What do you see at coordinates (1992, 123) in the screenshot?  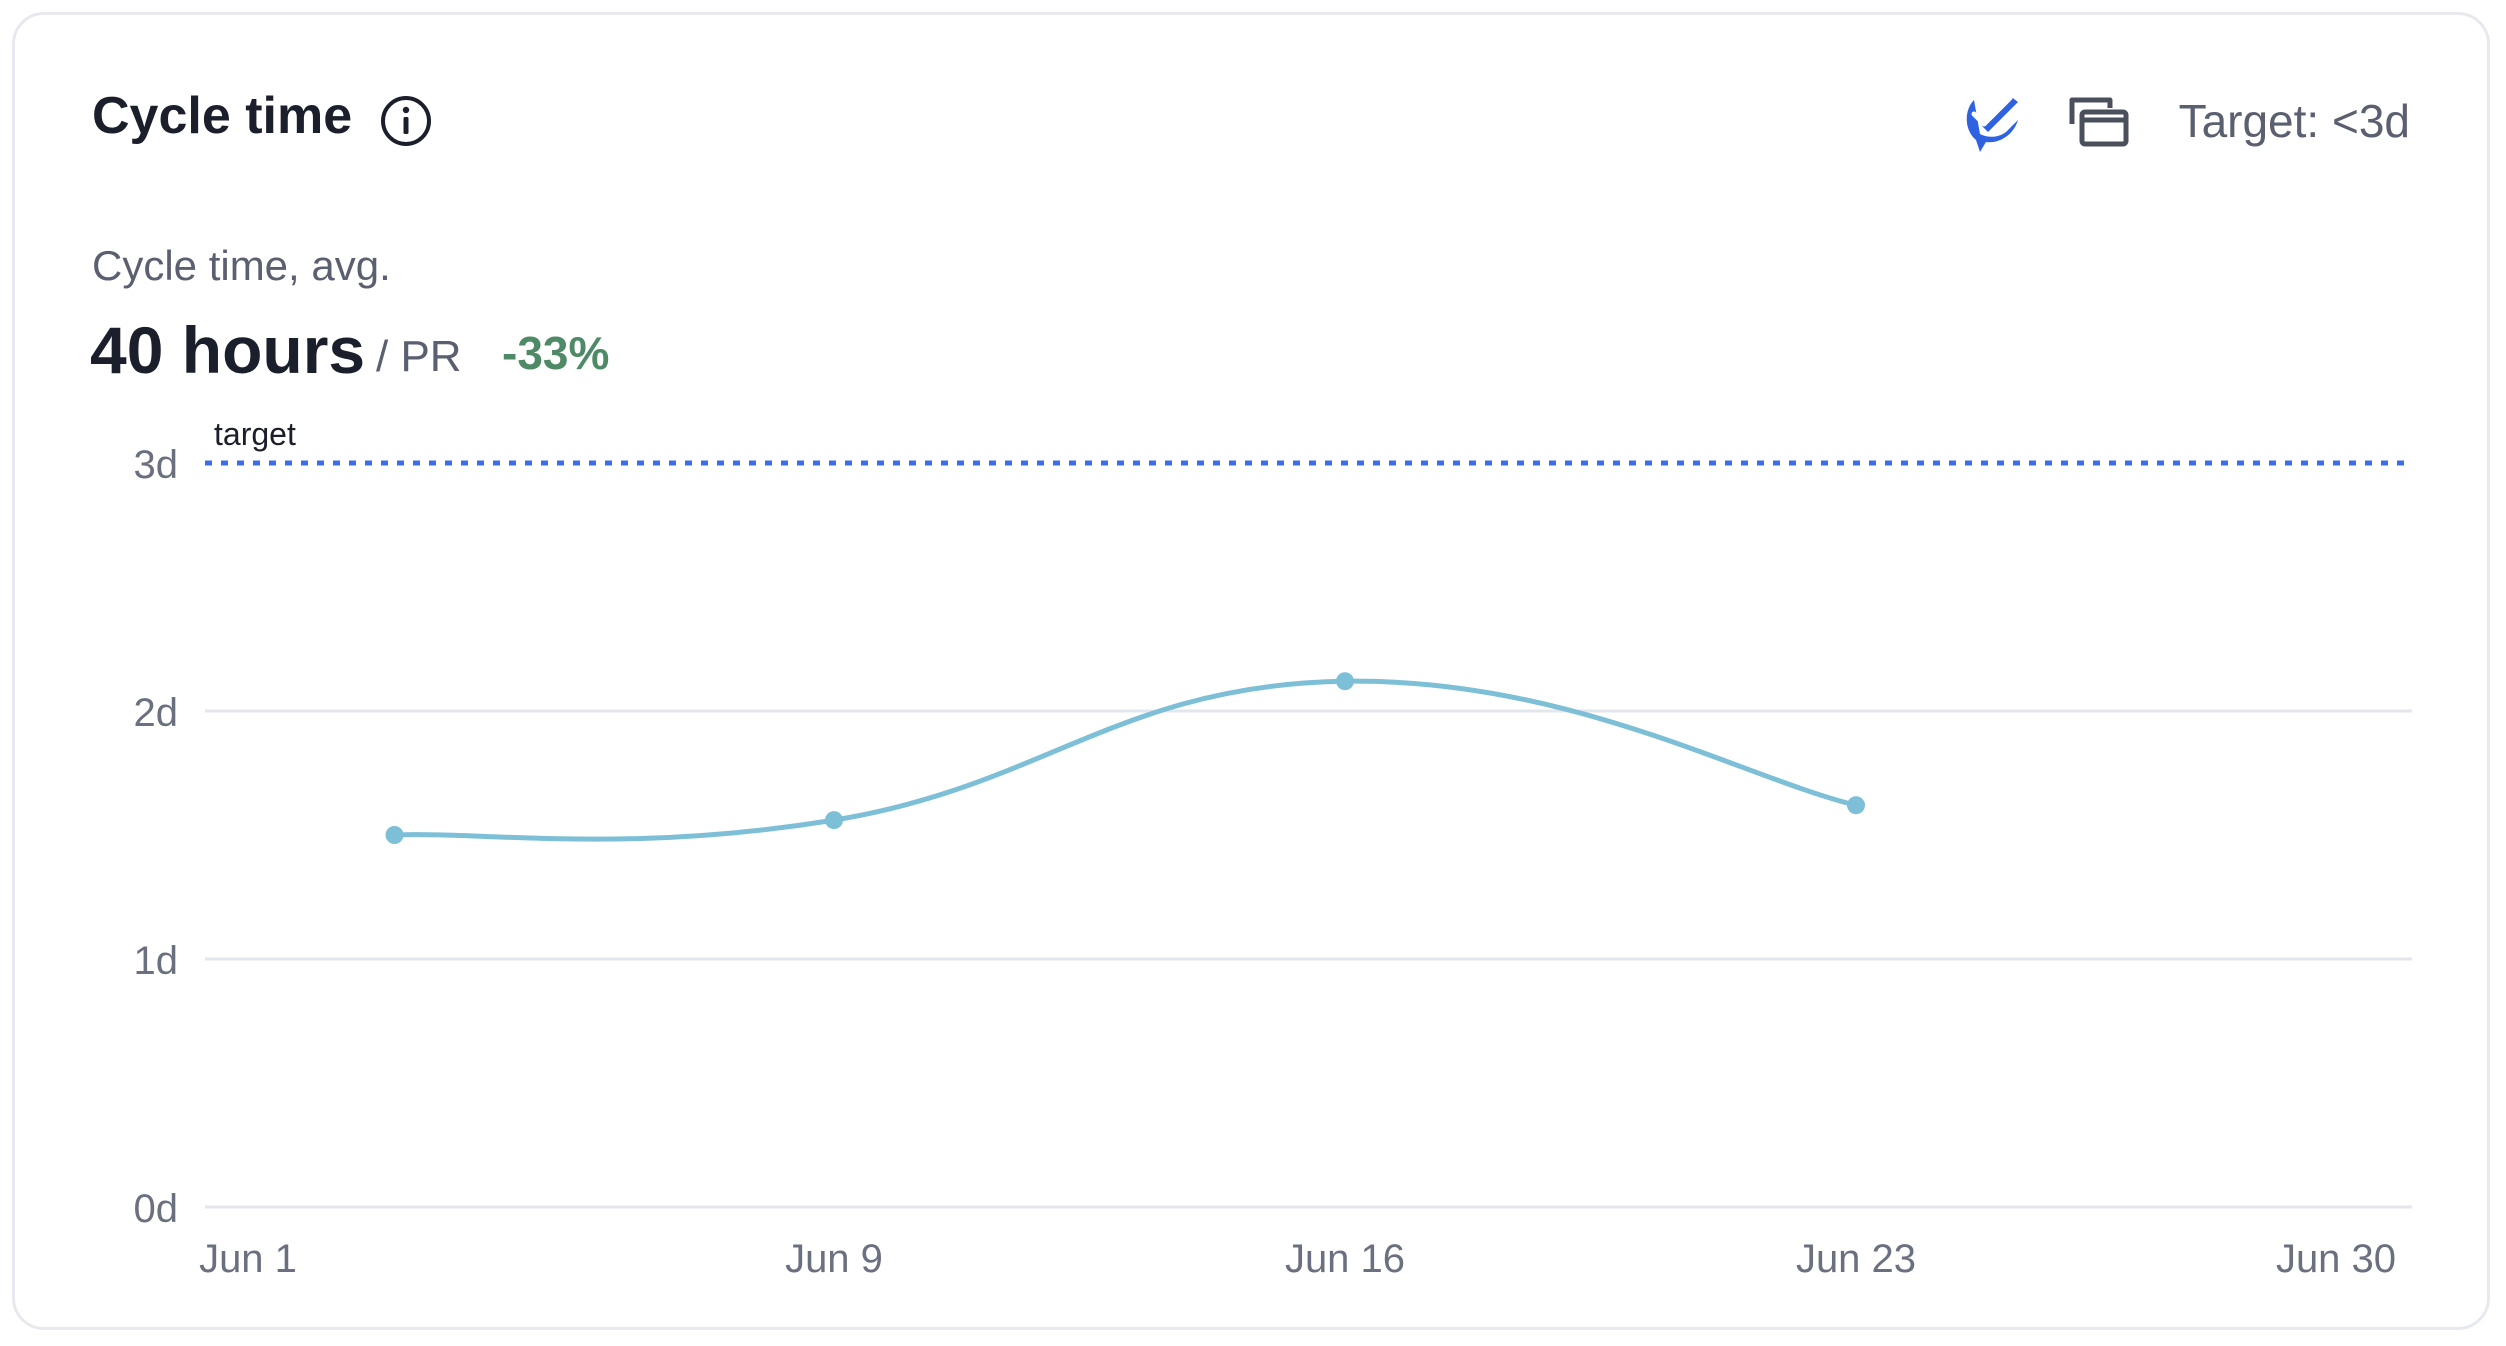 I see `brand-logo-icon` at bounding box center [1992, 123].